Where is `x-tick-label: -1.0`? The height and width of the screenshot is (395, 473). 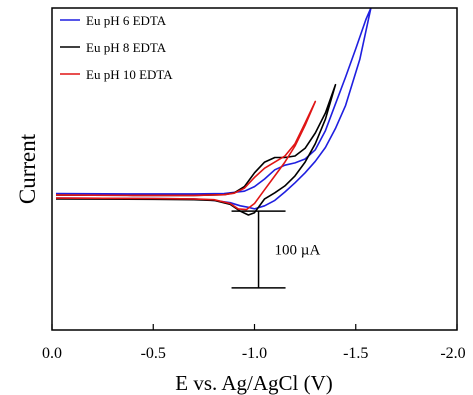
x-tick-label: -1.0 is located at coordinates (254, 353).